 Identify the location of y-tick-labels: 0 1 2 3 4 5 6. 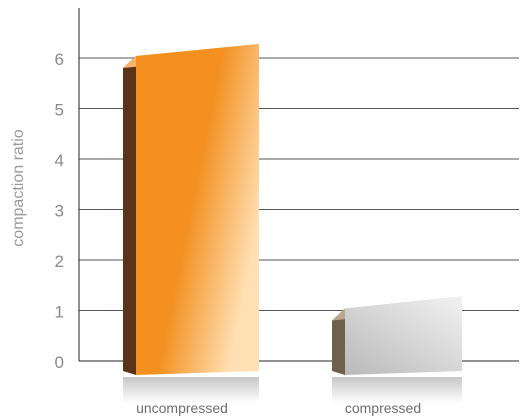
(59, 211).